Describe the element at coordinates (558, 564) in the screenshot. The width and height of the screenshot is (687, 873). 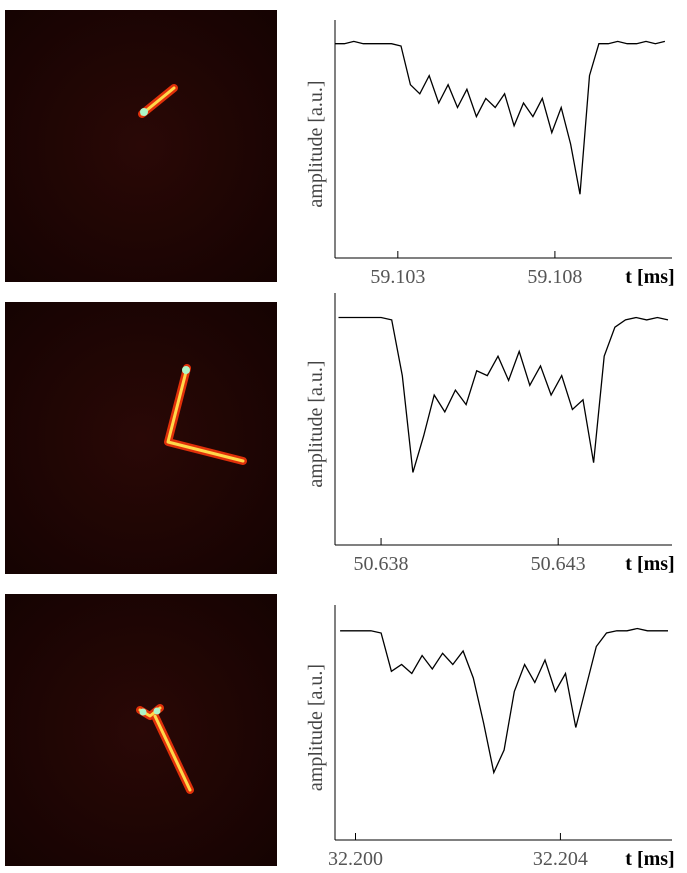
I see `x-tick-label: 50.643` at that location.